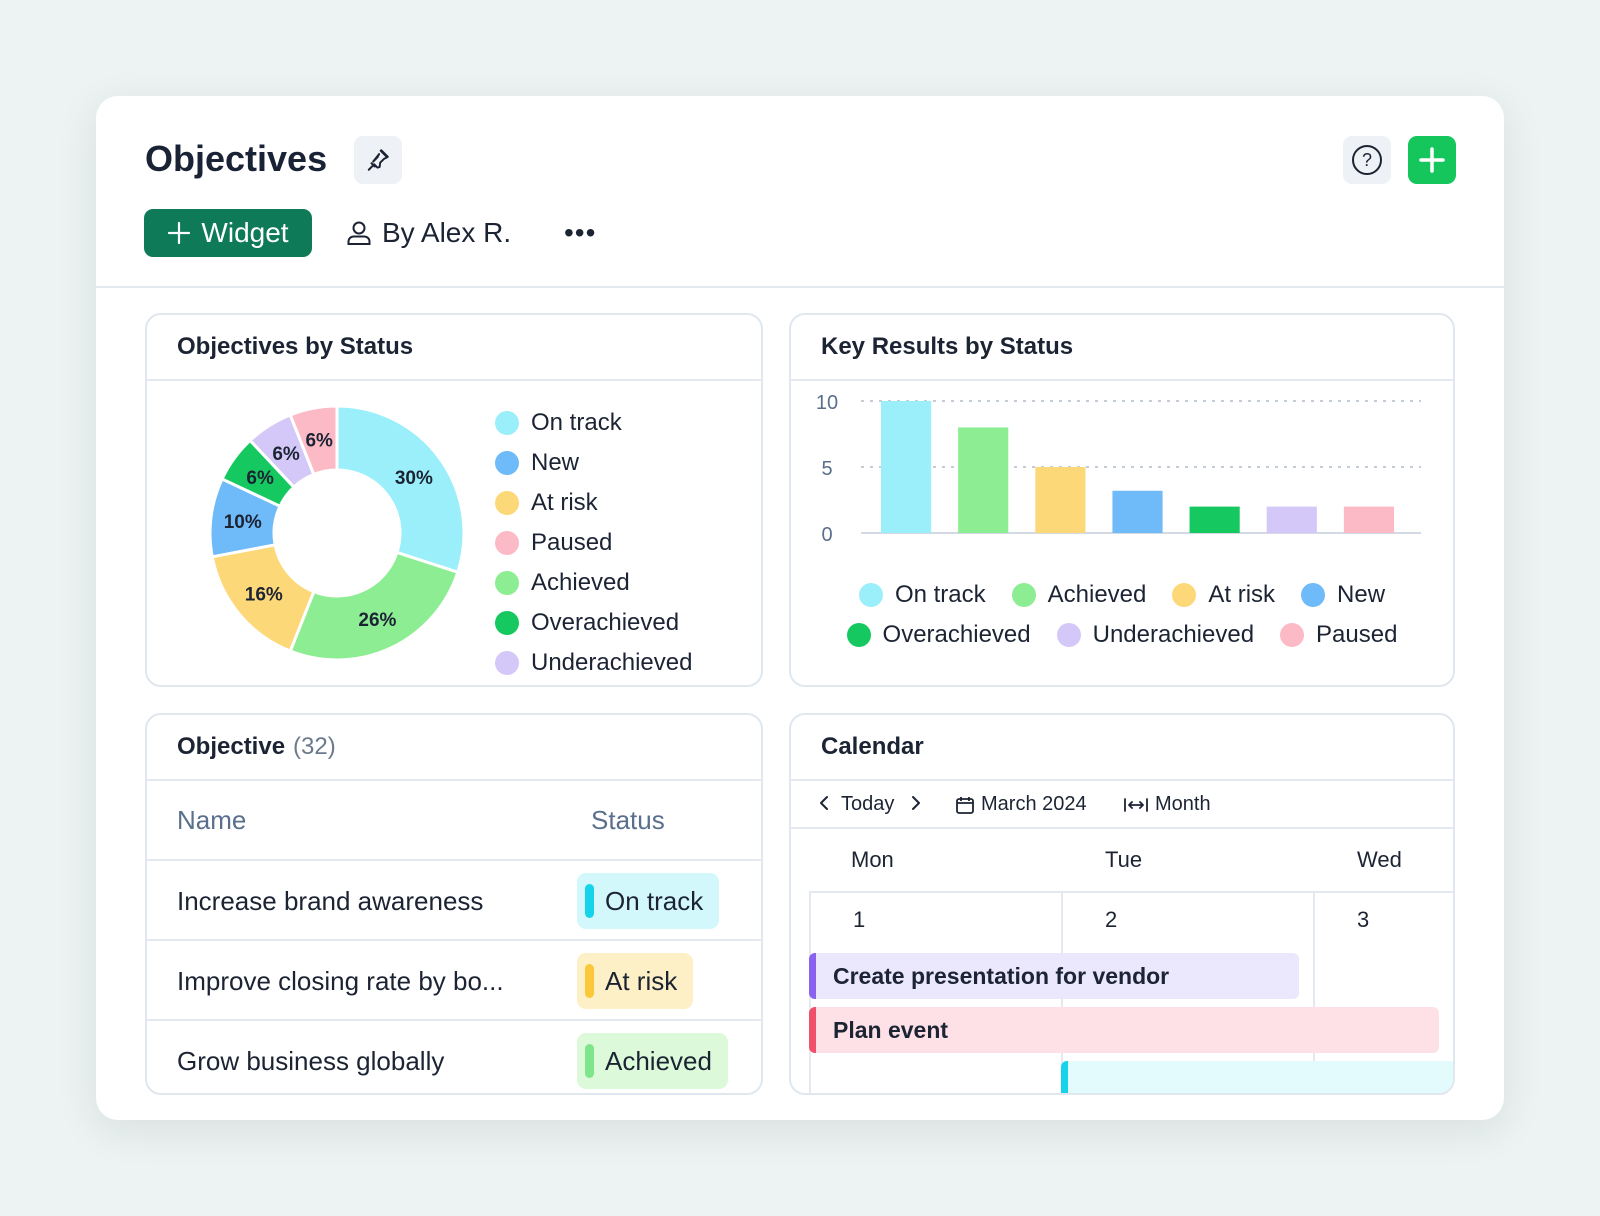  I want to click on event-partial, so click(1257, 1077).